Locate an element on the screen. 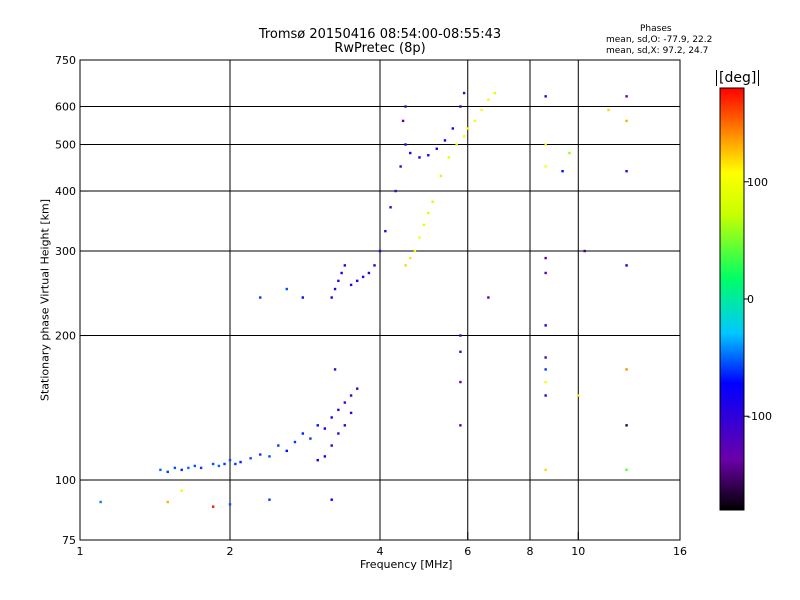  x-tick-label: 1 is located at coordinates (80, 551).